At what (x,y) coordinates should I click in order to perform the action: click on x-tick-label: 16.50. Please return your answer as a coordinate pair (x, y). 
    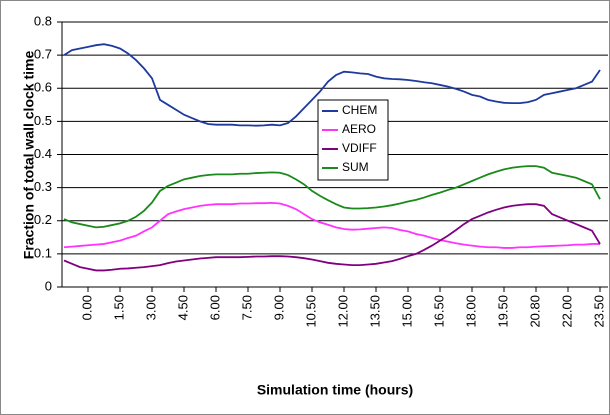
    Looking at the image, I should click on (438, 311).